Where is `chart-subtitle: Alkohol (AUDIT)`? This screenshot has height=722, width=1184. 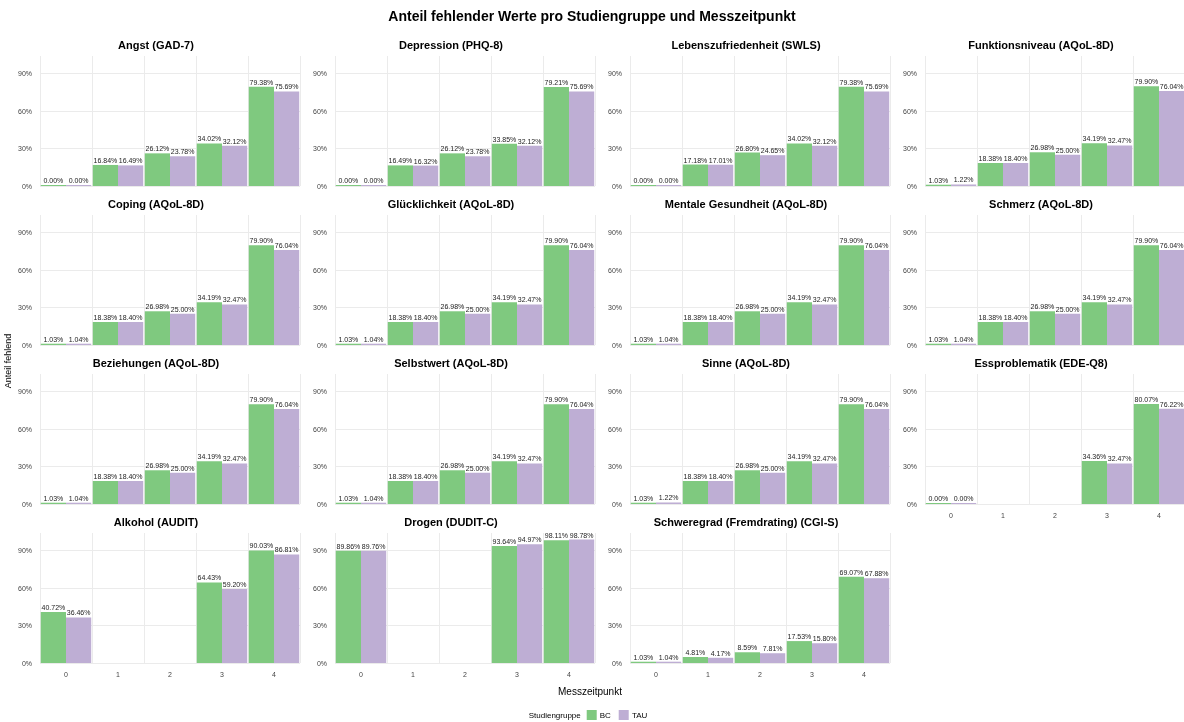
chart-subtitle: Alkohol (AUDIT) is located at coordinates (156, 521).